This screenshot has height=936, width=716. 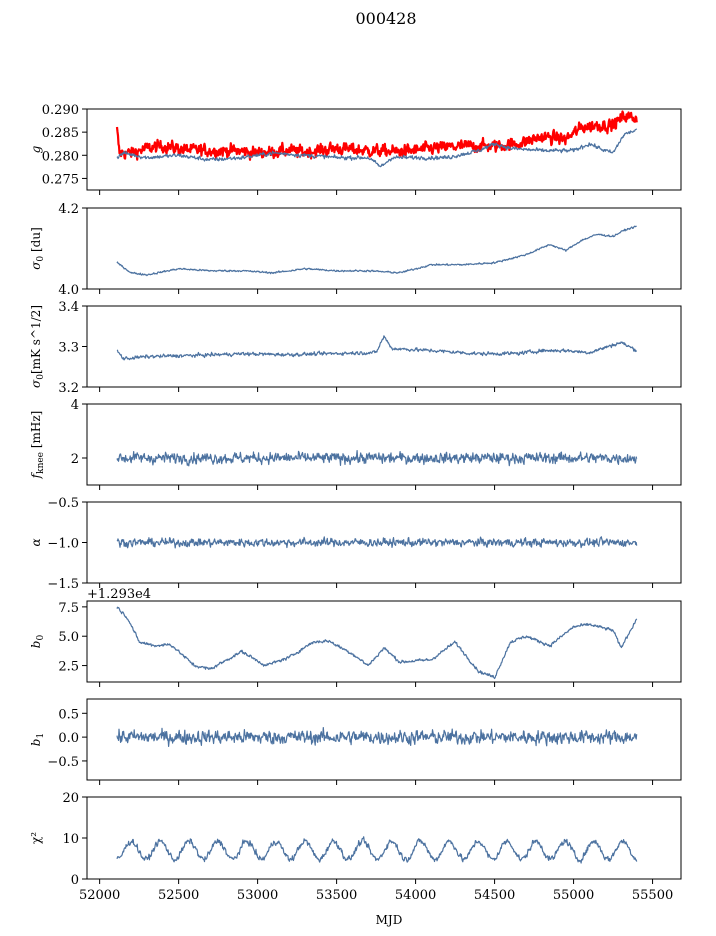 I want to click on axis-offset-label: +1.293e4, so click(x=119, y=594).